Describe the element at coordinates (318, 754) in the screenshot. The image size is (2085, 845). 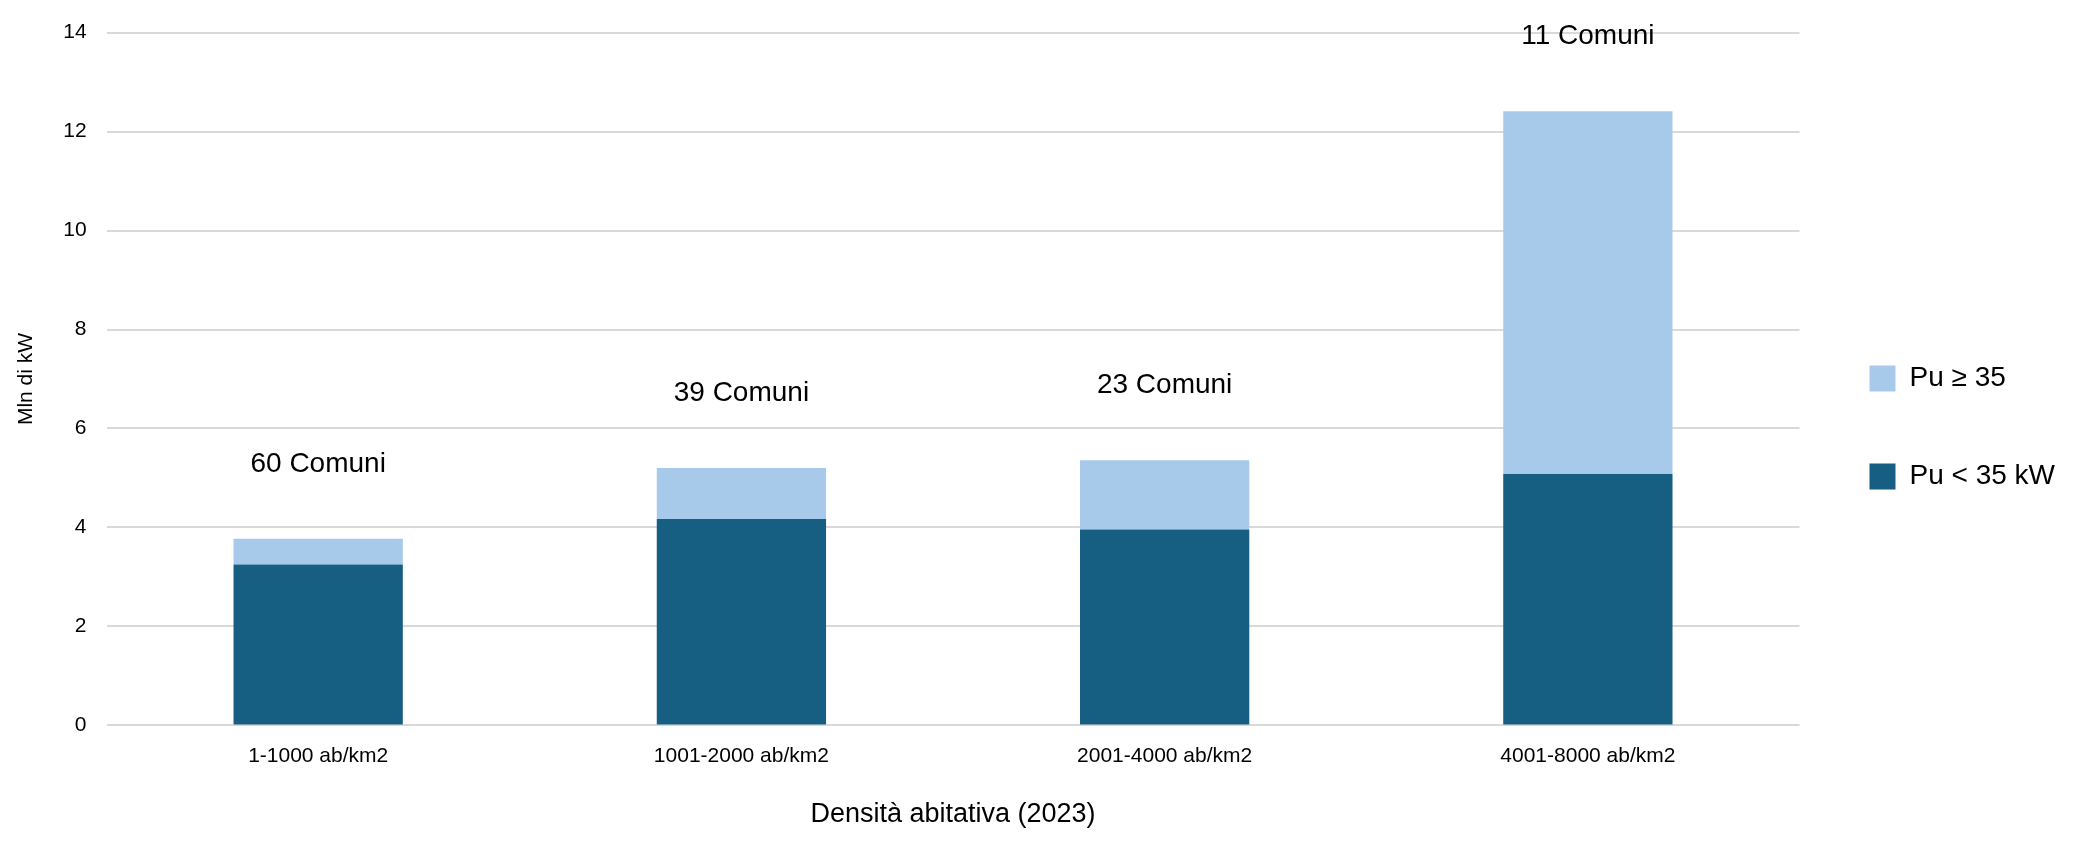
I see `x-tick-label: 1-1000 ab/km2` at that location.